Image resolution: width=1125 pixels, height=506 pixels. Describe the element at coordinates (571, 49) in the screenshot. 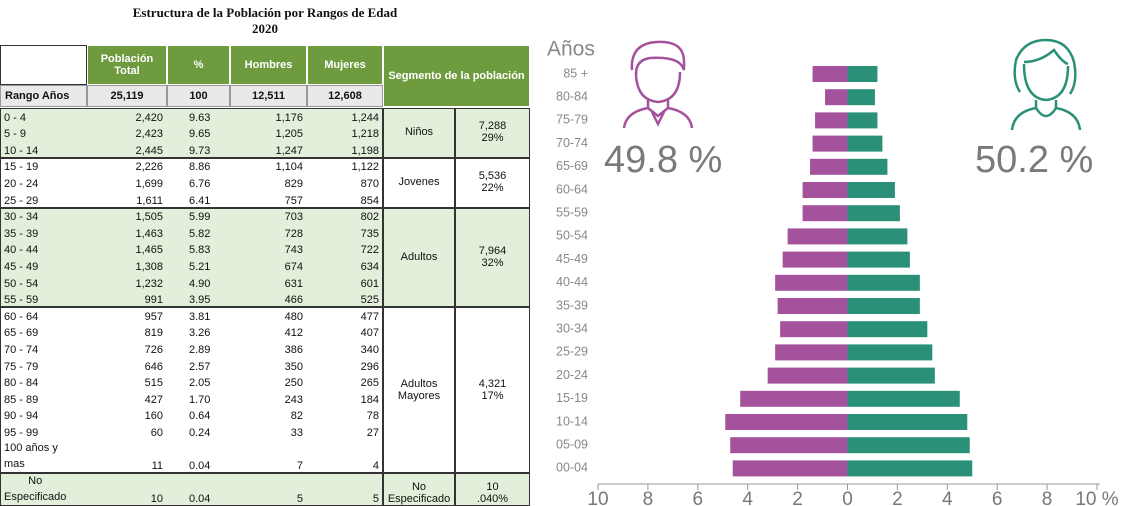

I see `y-axis-label: Años` at that location.